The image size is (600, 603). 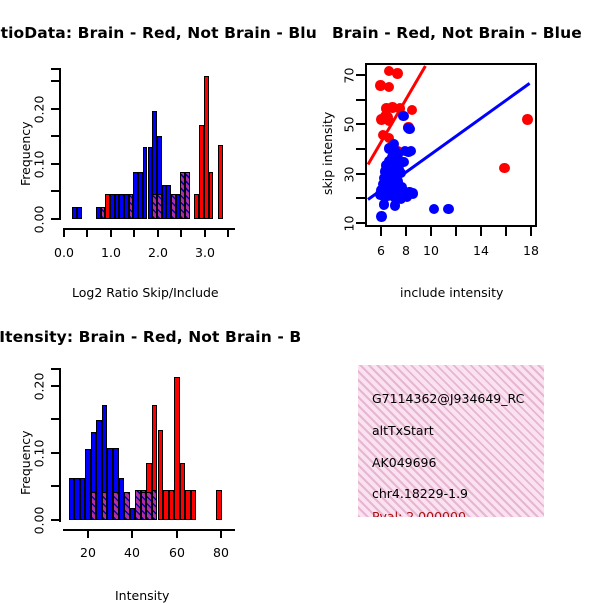 What do you see at coordinates (349, 223) in the screenshot?
I see `scatter-y-tick-label: 10` at bounding box center [349, 223].